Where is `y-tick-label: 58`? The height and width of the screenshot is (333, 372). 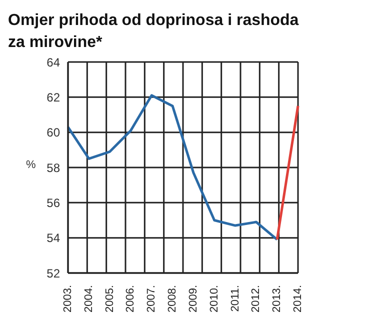 y-tick-label: 58 is located at coordinates (53, 167).